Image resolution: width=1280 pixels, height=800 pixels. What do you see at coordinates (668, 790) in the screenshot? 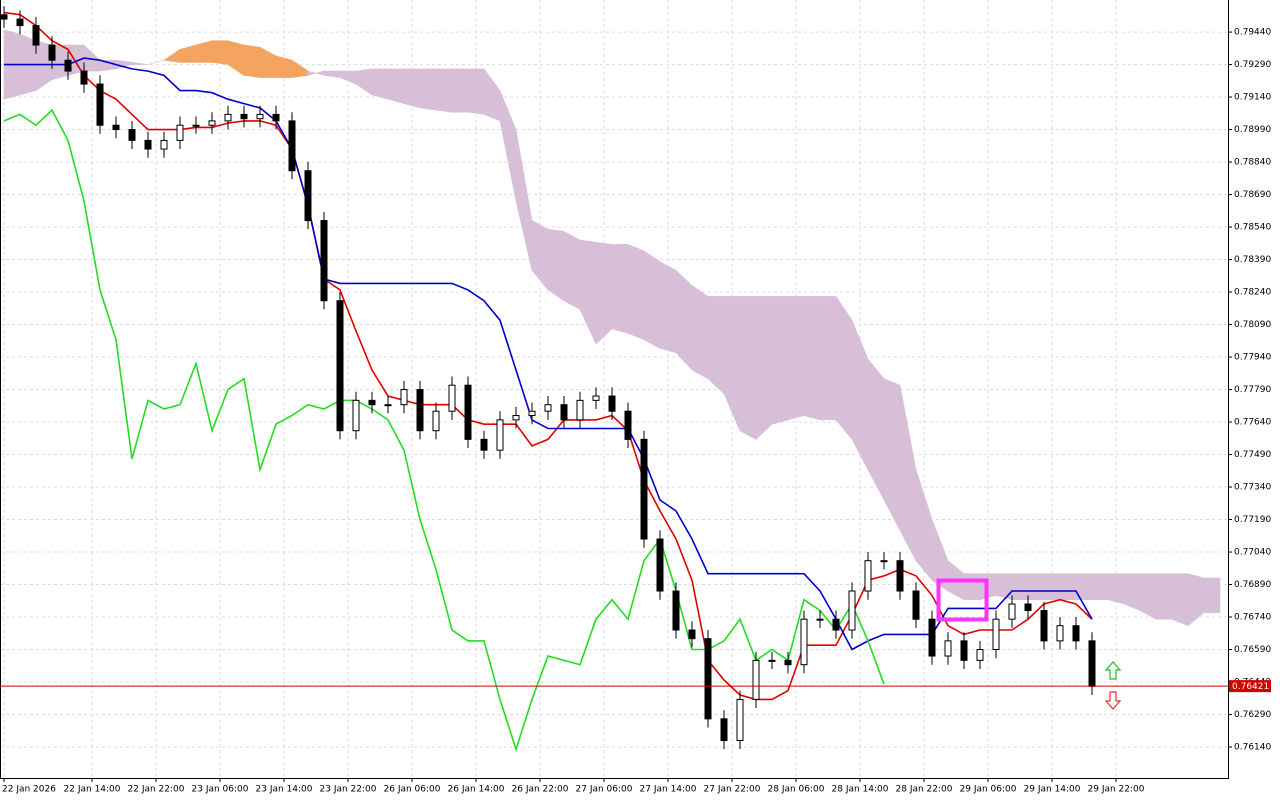
I see `x-tick-label: 27 Jan 14:00` at bounding box center [668, 790].